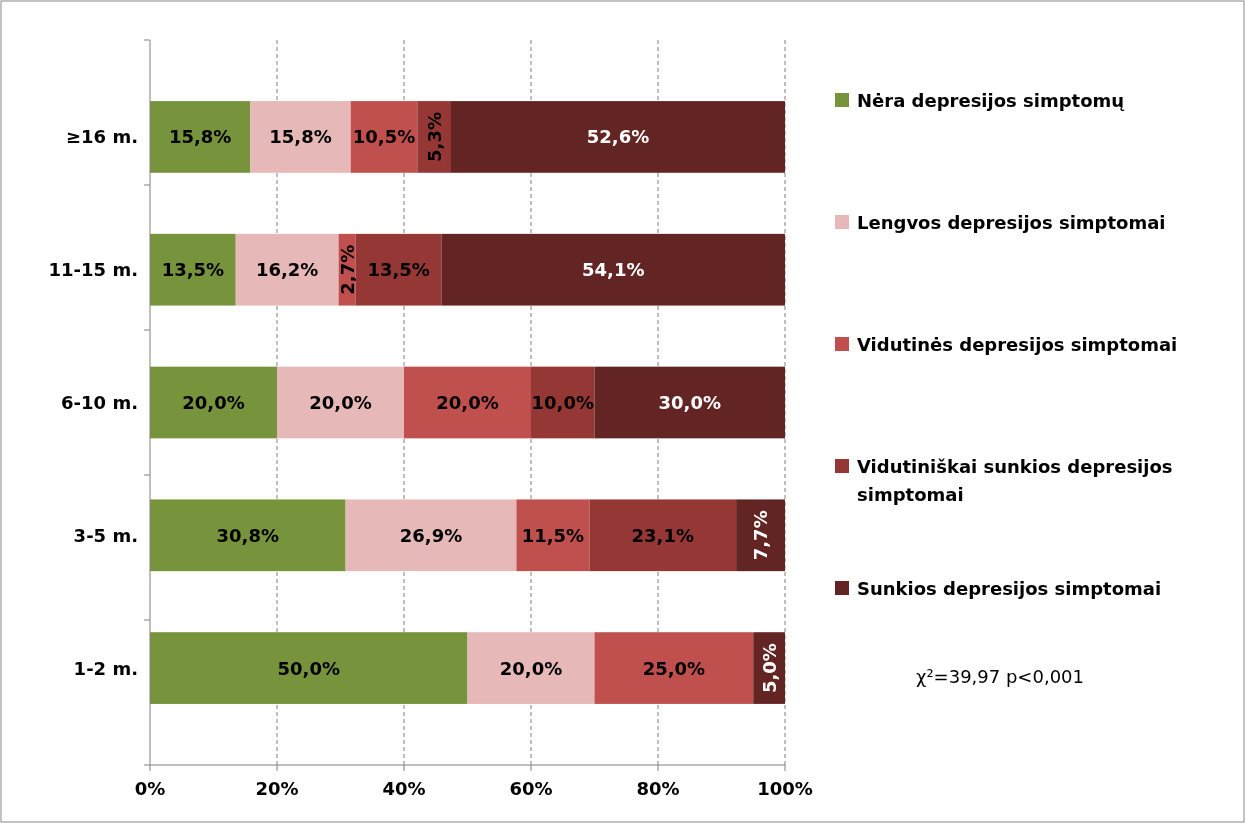 This screenshot has width=1245, height=823. Describe the element at coordinates (105, 668) in the screenshot. I see `y-tick-label: 1-2 m.` at that location.